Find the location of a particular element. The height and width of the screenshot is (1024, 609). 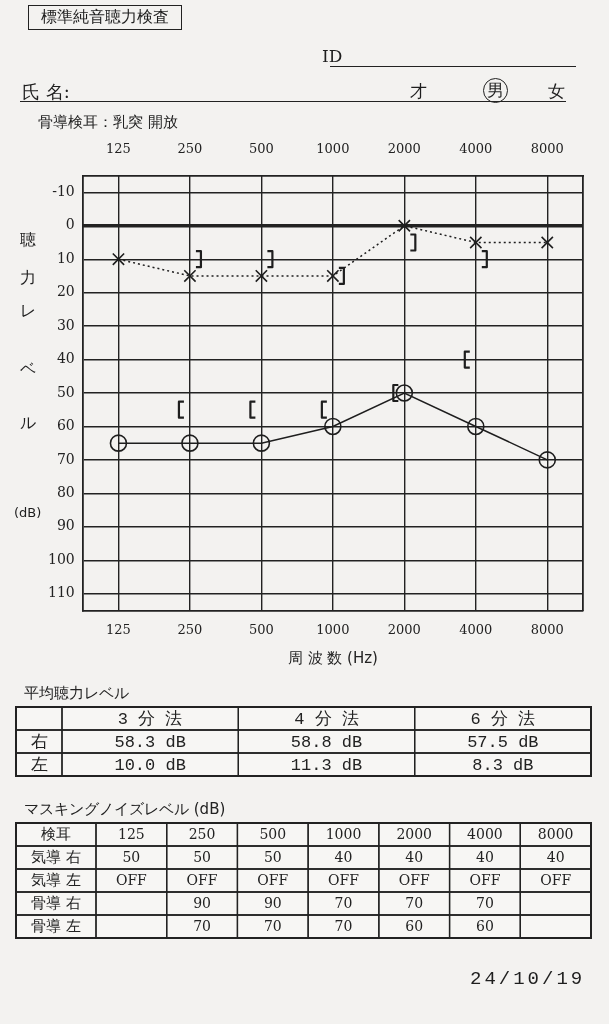

category-label: 1000 is located at coordinates (333, 149).